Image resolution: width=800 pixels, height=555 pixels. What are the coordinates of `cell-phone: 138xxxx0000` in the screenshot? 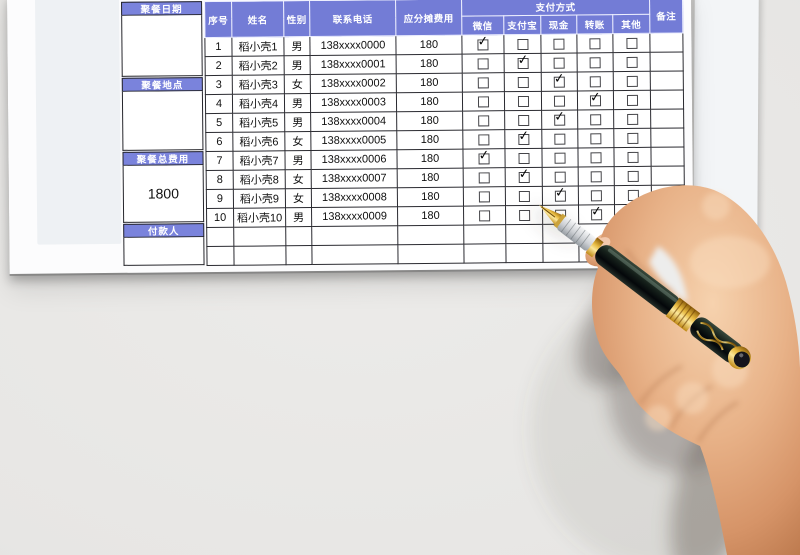 It's located at (353, 45).